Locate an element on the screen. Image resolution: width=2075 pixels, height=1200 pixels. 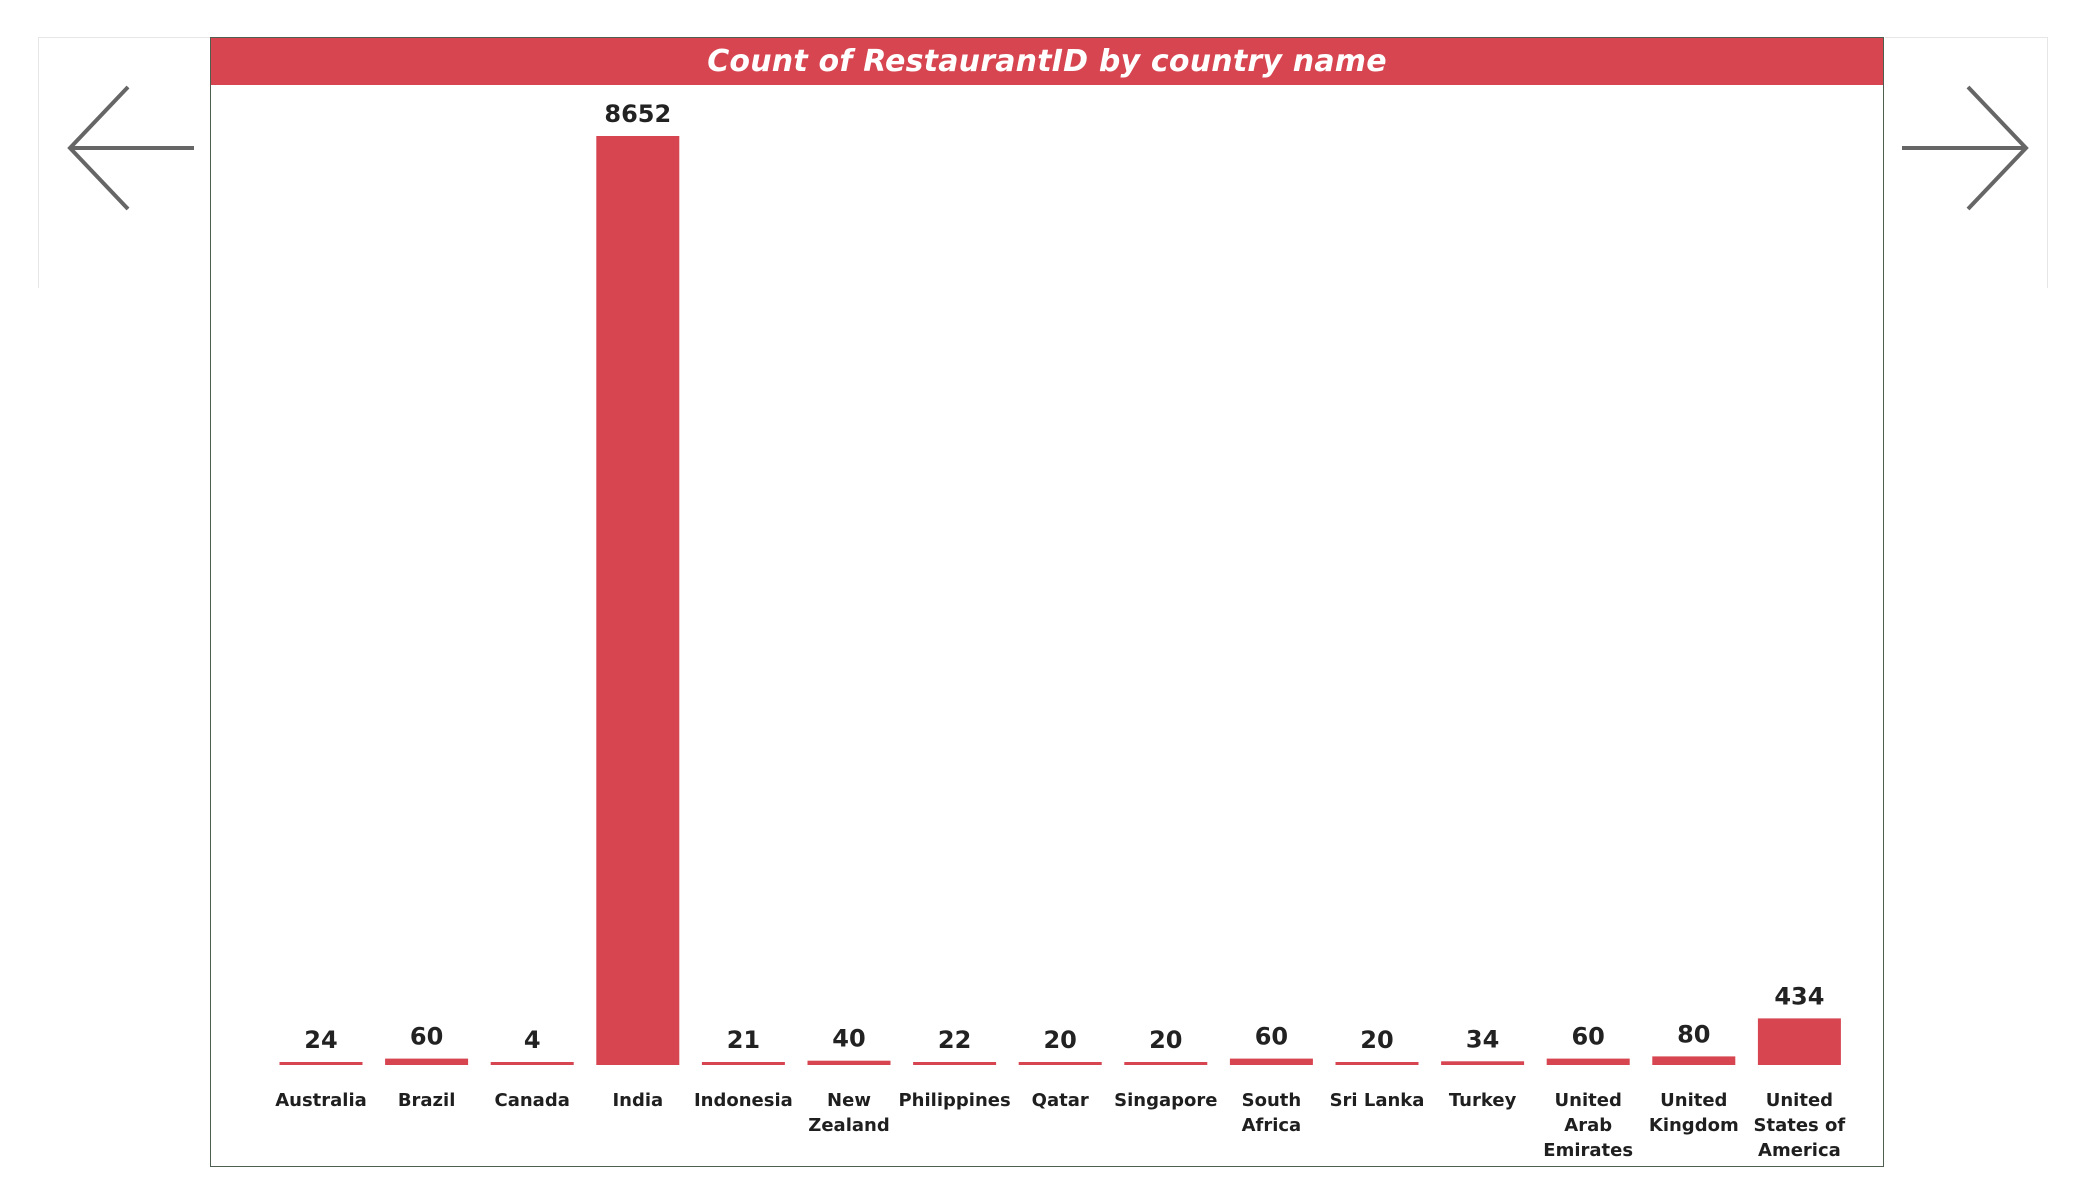
arrow-left-icon is located at coordinates (131, 150).